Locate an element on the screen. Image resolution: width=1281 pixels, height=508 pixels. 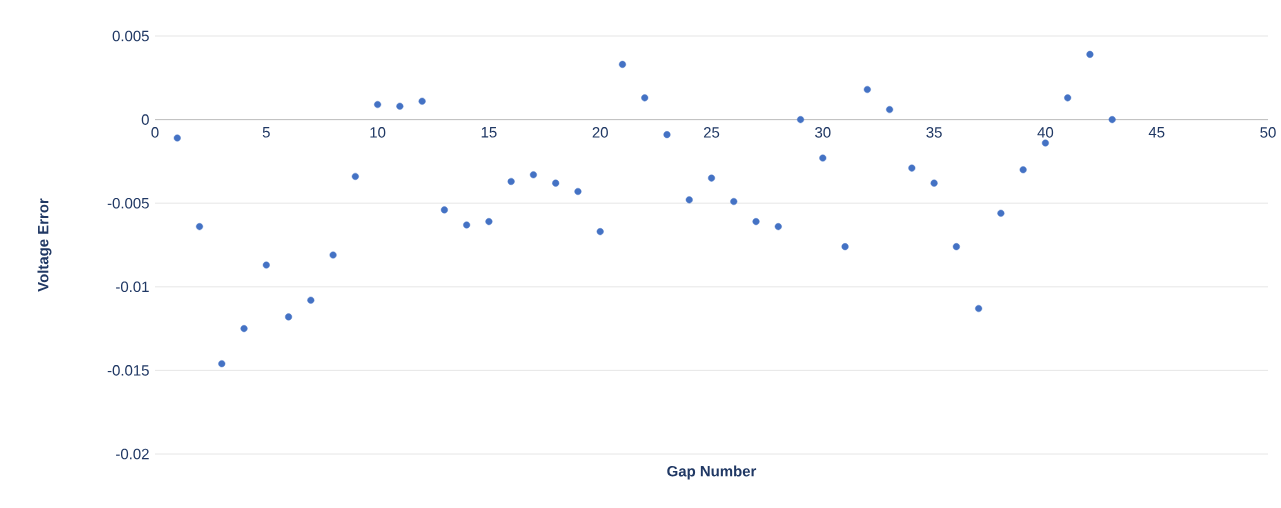
x-tick-label: 0 is located at coordinates (155, 132).